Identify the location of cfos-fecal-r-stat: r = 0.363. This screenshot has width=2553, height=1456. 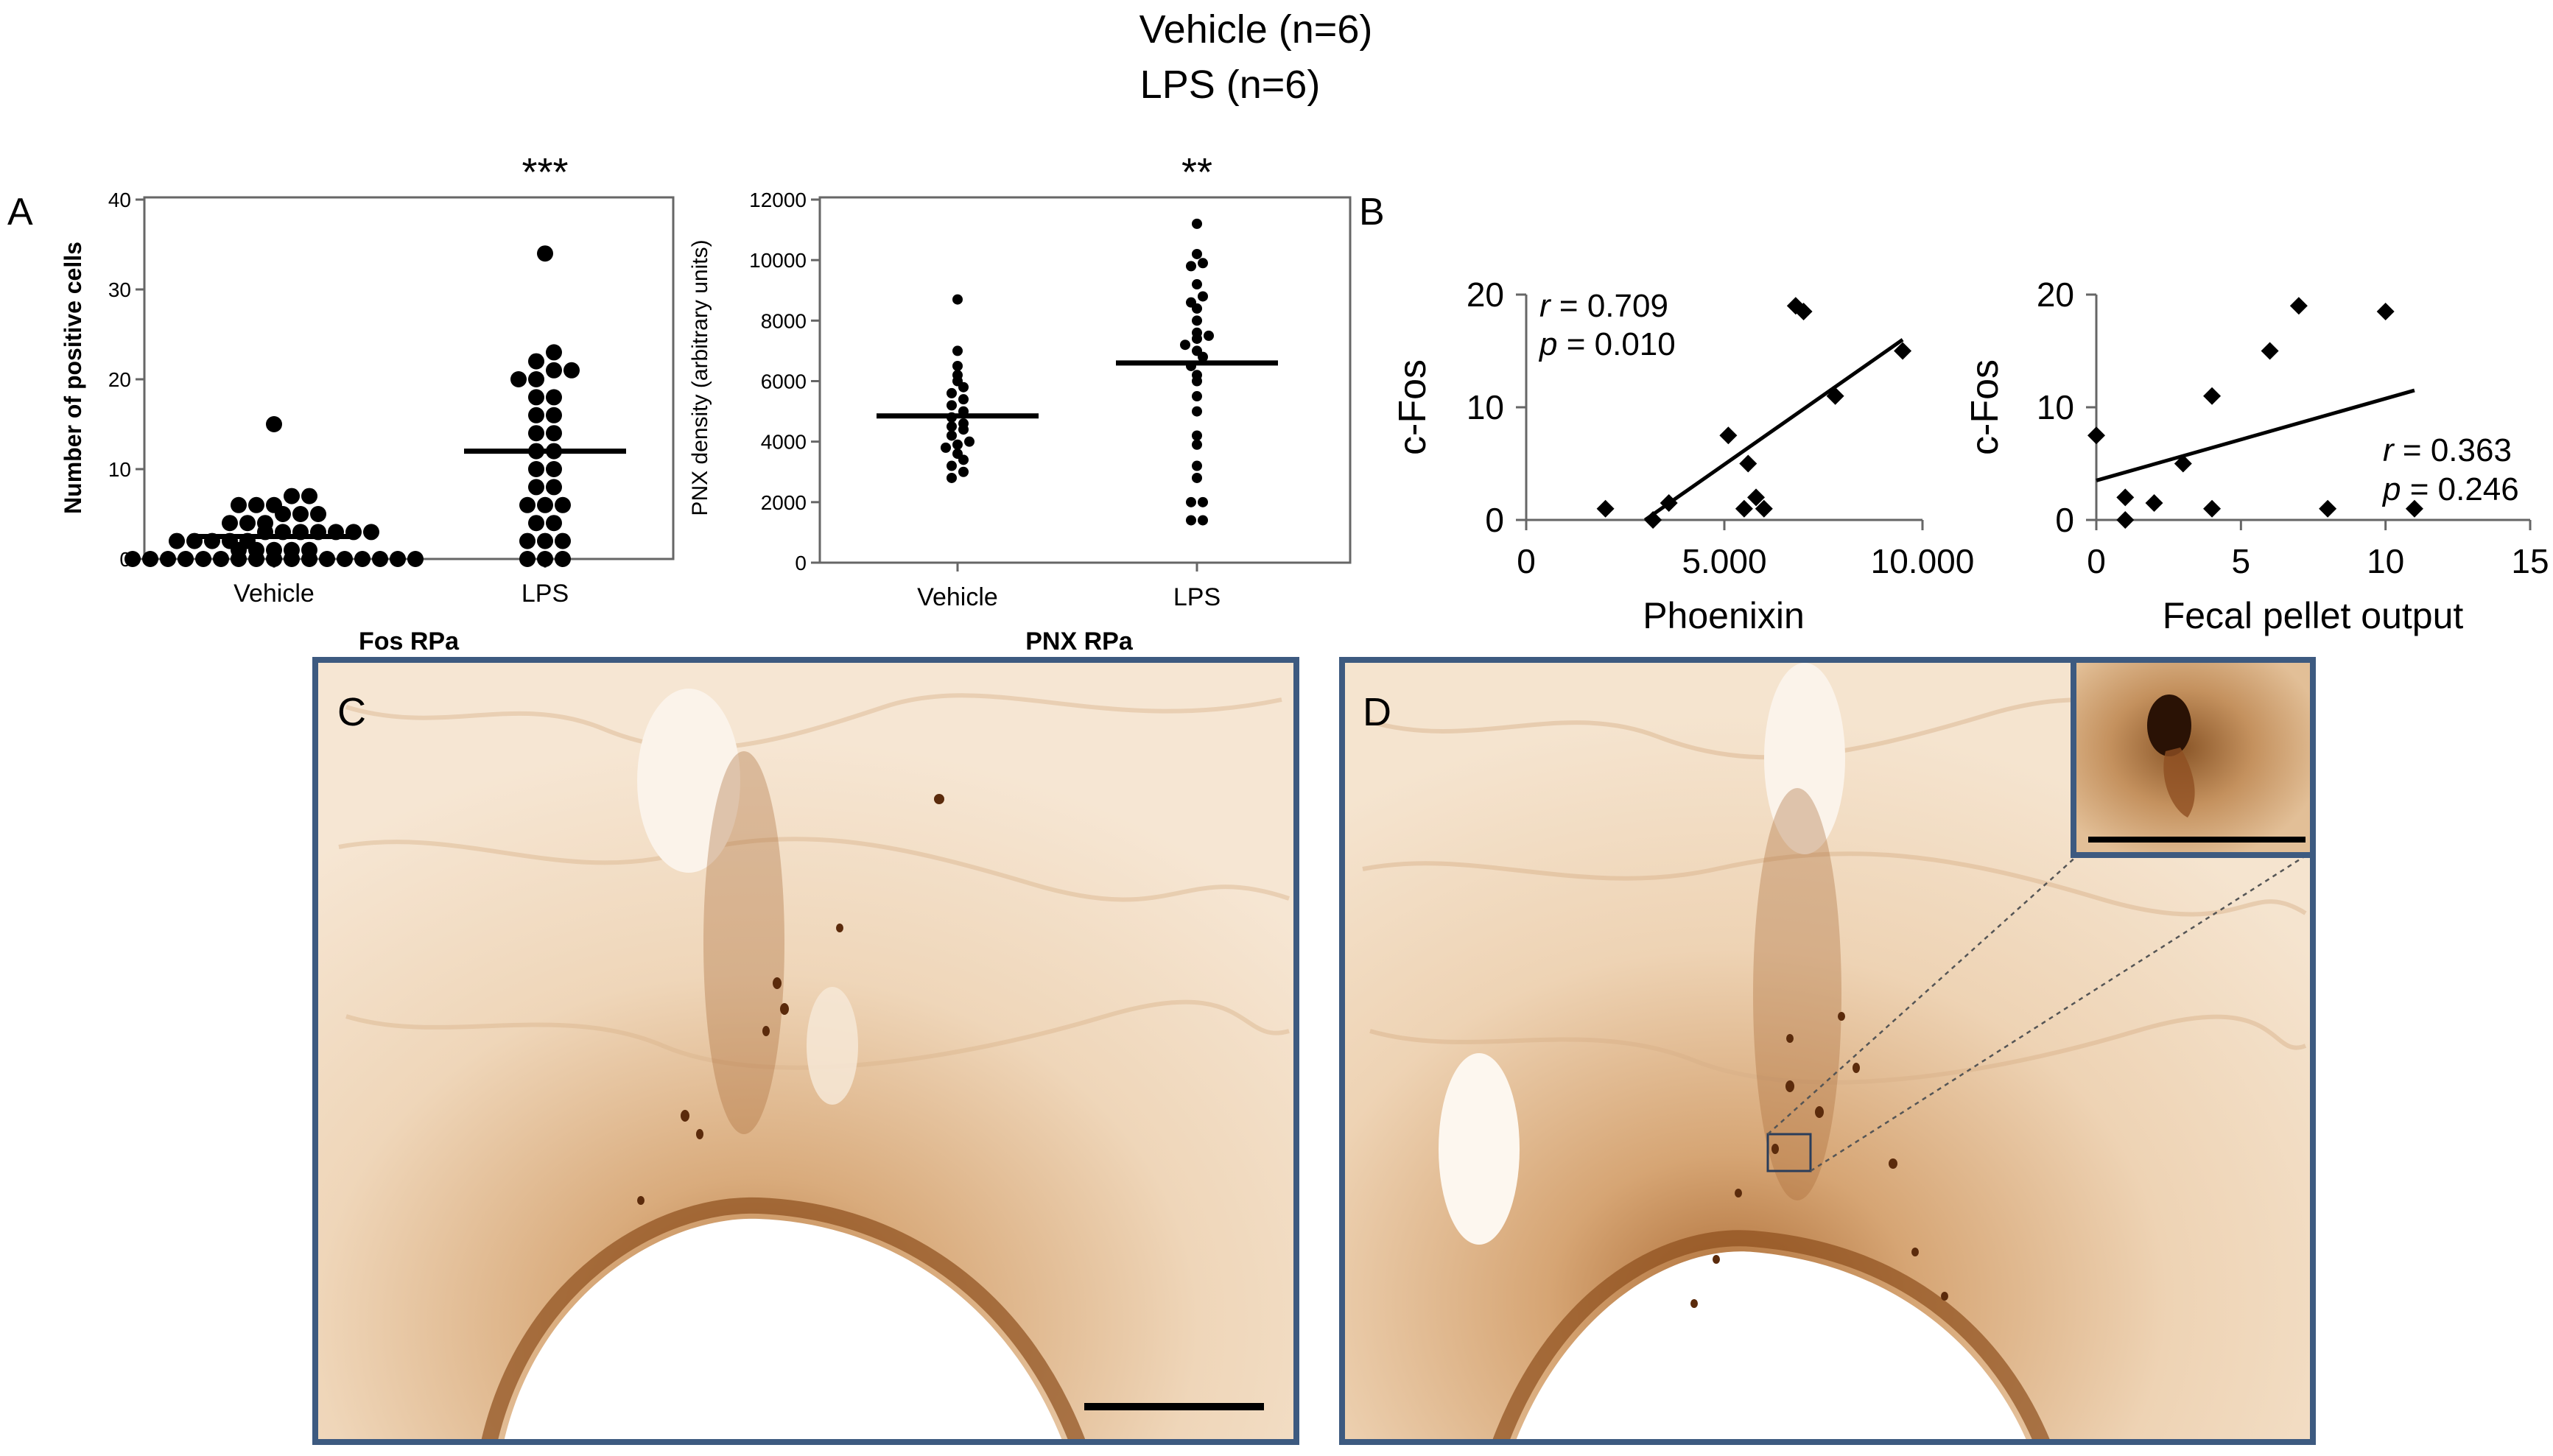
(2447, 450).